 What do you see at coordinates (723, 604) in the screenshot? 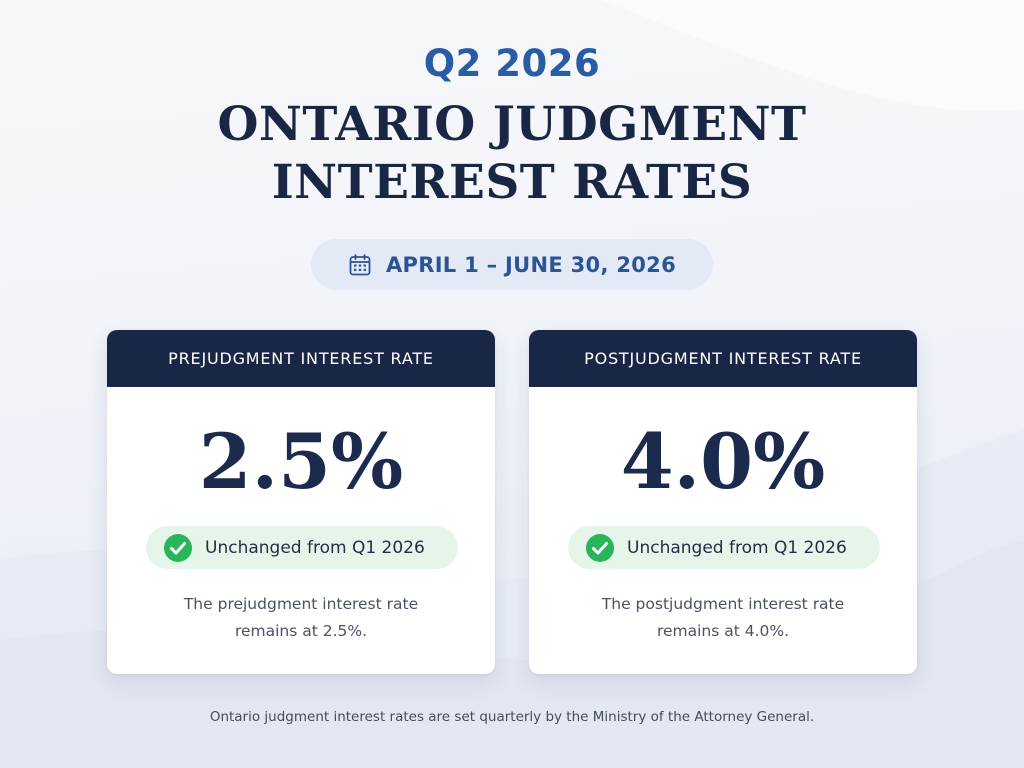
I see `description-line-1: The postjudgment interest rate` at bounding box center [723, 604].